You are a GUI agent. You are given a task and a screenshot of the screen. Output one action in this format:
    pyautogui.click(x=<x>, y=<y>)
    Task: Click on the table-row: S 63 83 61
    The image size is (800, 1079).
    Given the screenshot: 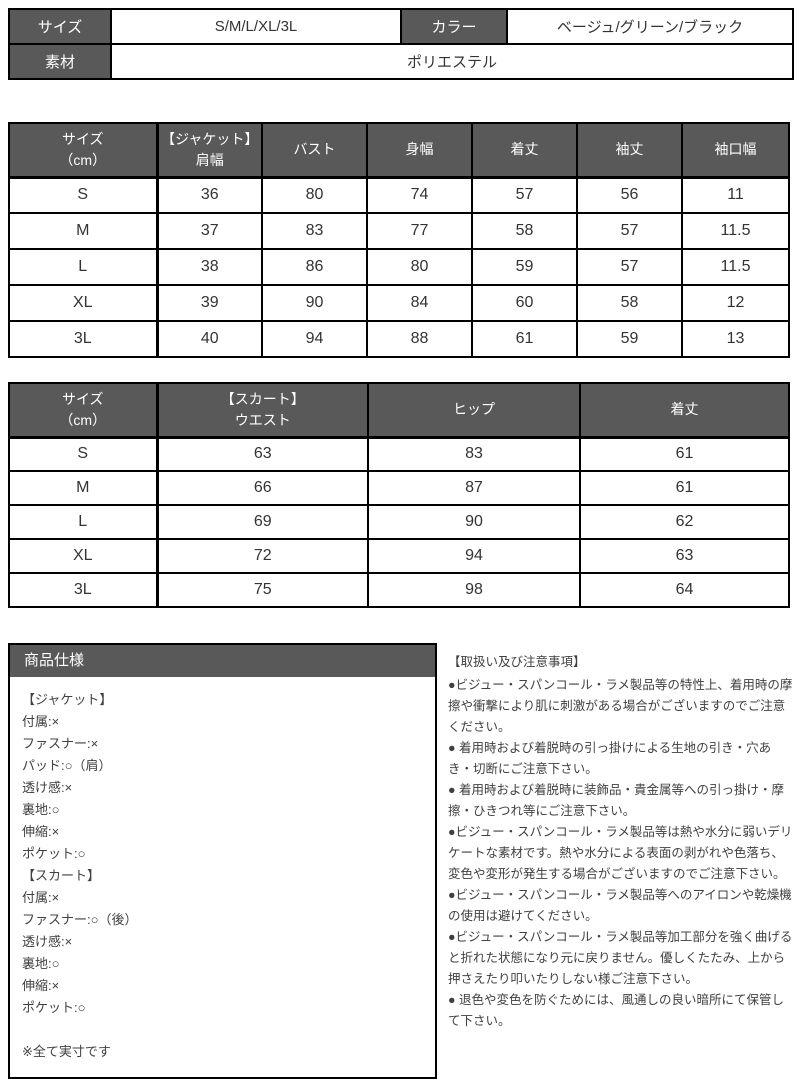 What is the action you would take?
    pyautogui.click(x=399, y=454)
    